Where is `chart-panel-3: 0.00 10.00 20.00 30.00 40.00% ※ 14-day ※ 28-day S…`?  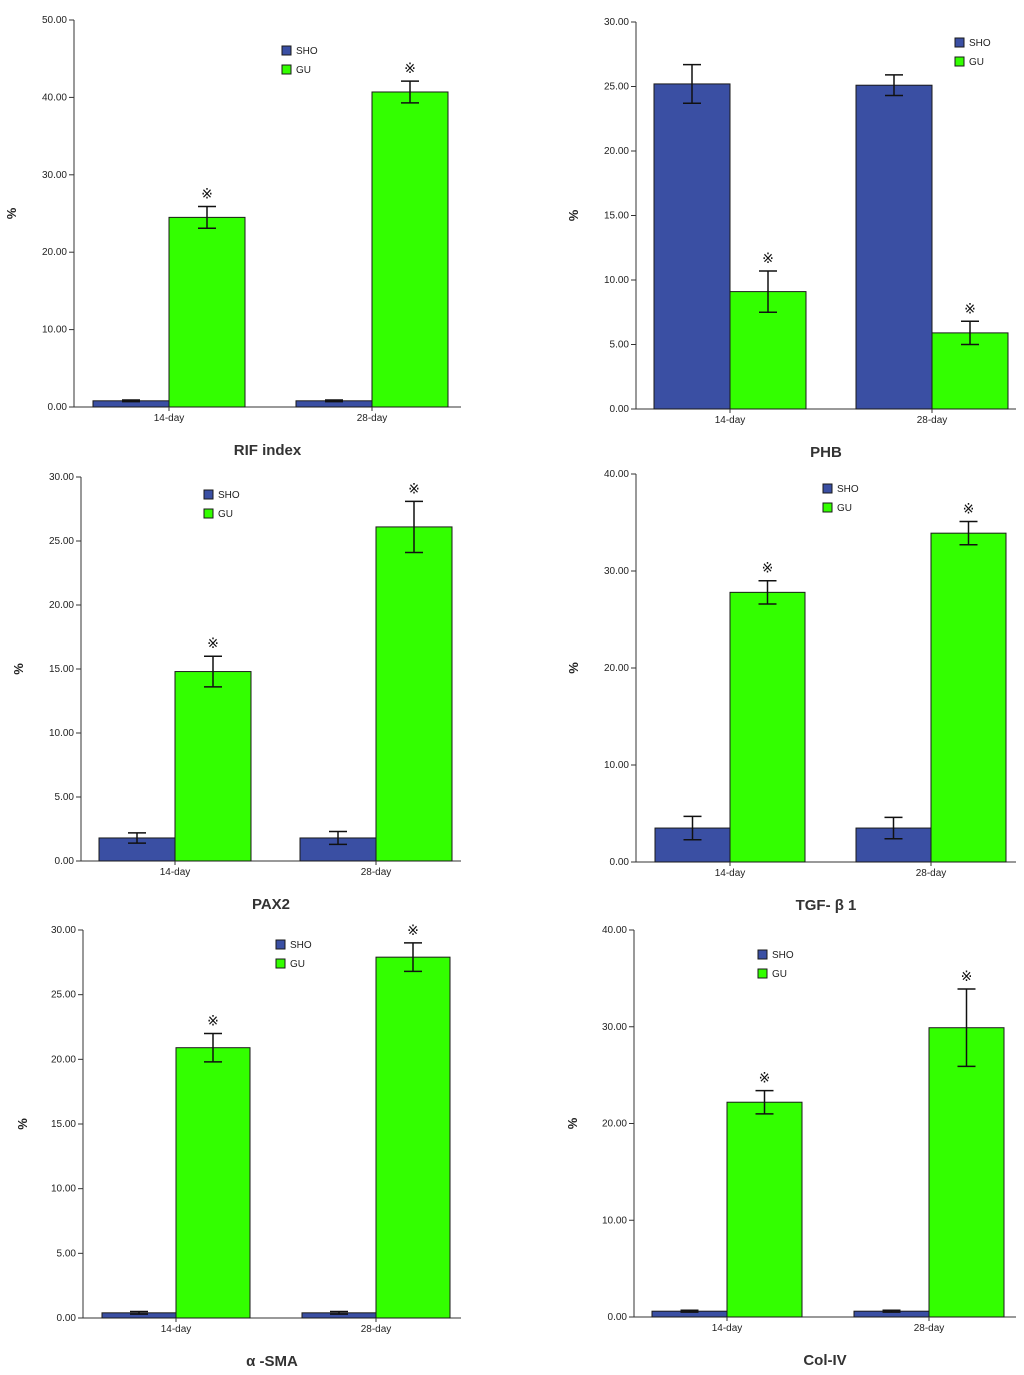 chart-panel-3: 0.00 10.00 20.00 30.00 40.00% ※ 14-day ※ 28-day S… is located at coordinates (791, 691).